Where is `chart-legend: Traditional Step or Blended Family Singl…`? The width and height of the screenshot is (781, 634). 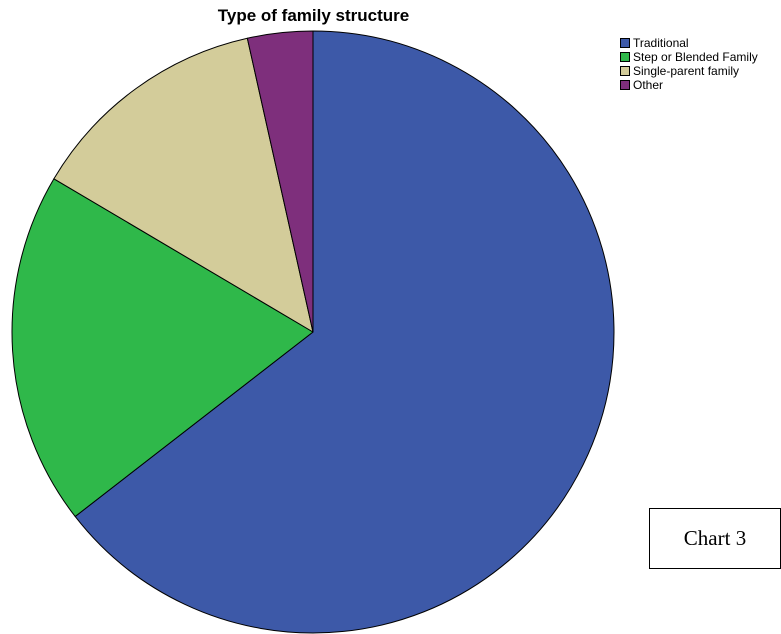 chart-legend: Traditional Step or Blended Family Singl… is located at coordinates (689, 64).